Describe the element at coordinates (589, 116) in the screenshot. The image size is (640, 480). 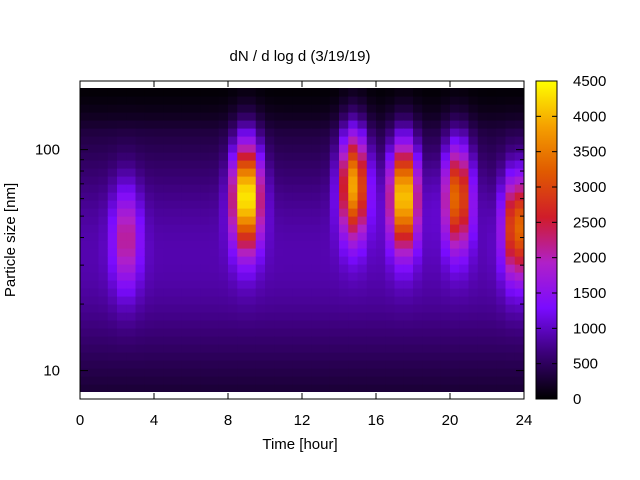
I see `colorbar-tick-label: 4000` at that location.